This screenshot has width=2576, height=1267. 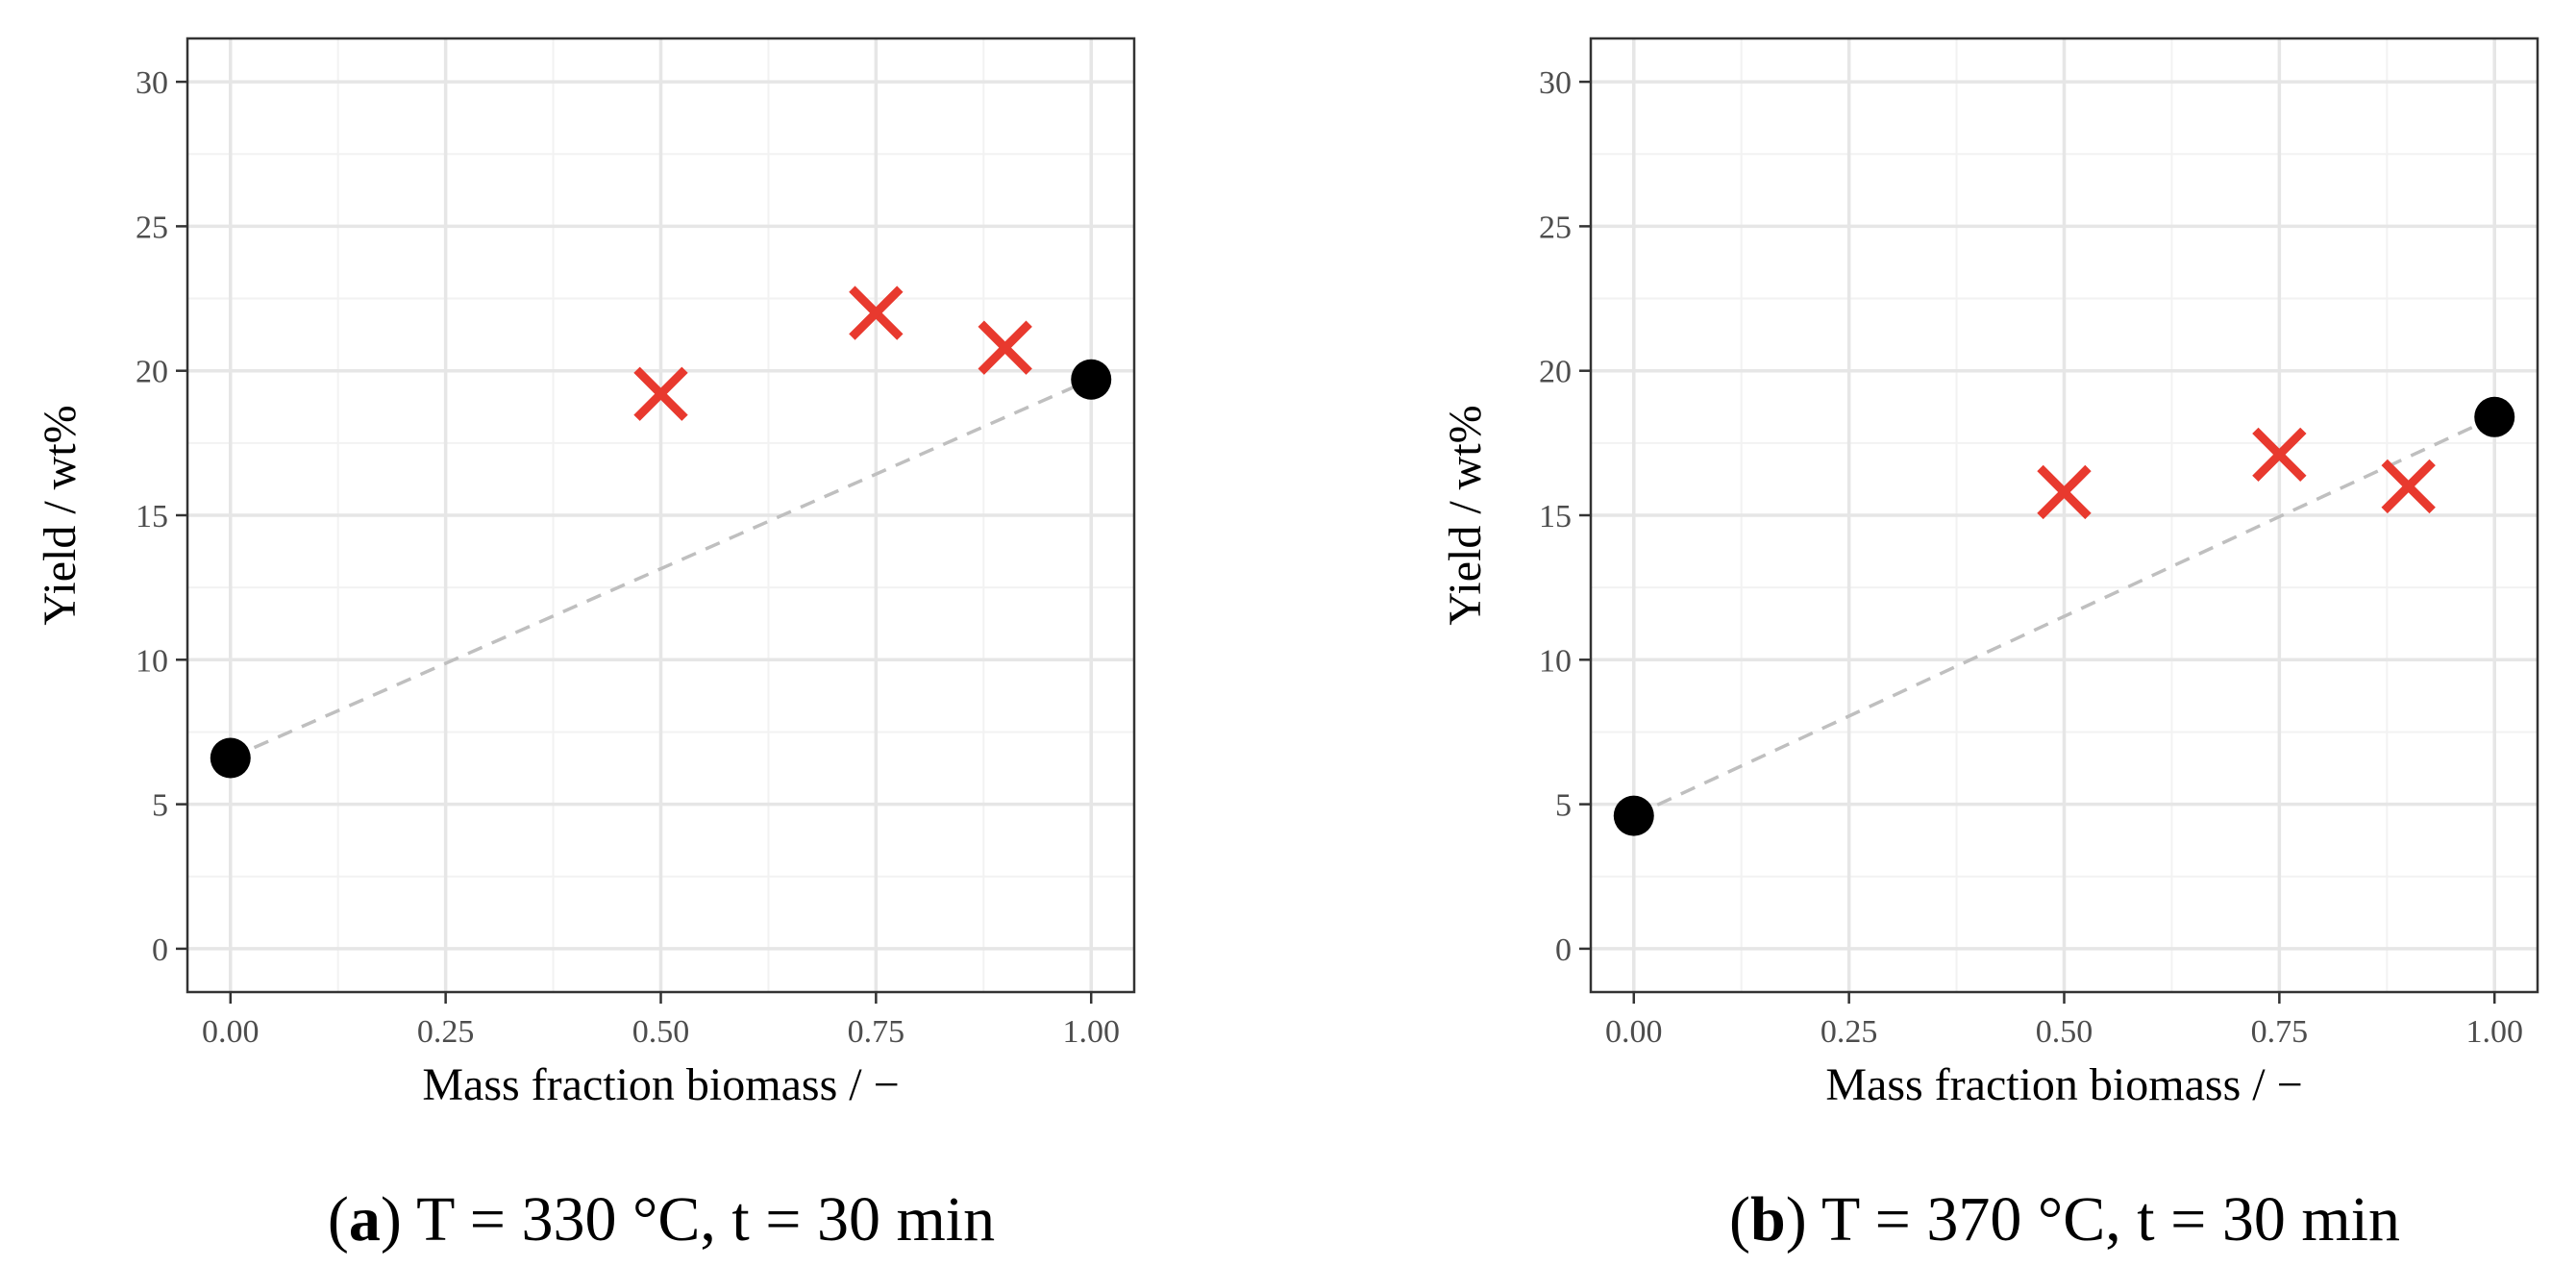 I want to click on caption-text: T = 370 °C, t = 30 min, so click(x=2104, y=1220).